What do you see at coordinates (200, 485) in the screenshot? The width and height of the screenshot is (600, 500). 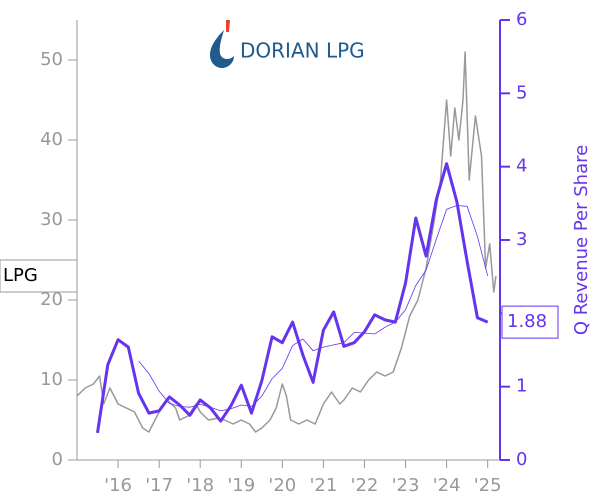 I see `x-tick-label: '18` at bounding box center [200, 485].